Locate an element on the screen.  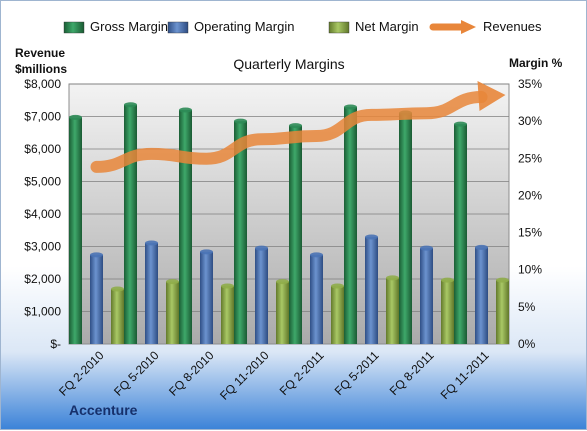
y2-tick-label: 10% is located at coordinates (530, 270).